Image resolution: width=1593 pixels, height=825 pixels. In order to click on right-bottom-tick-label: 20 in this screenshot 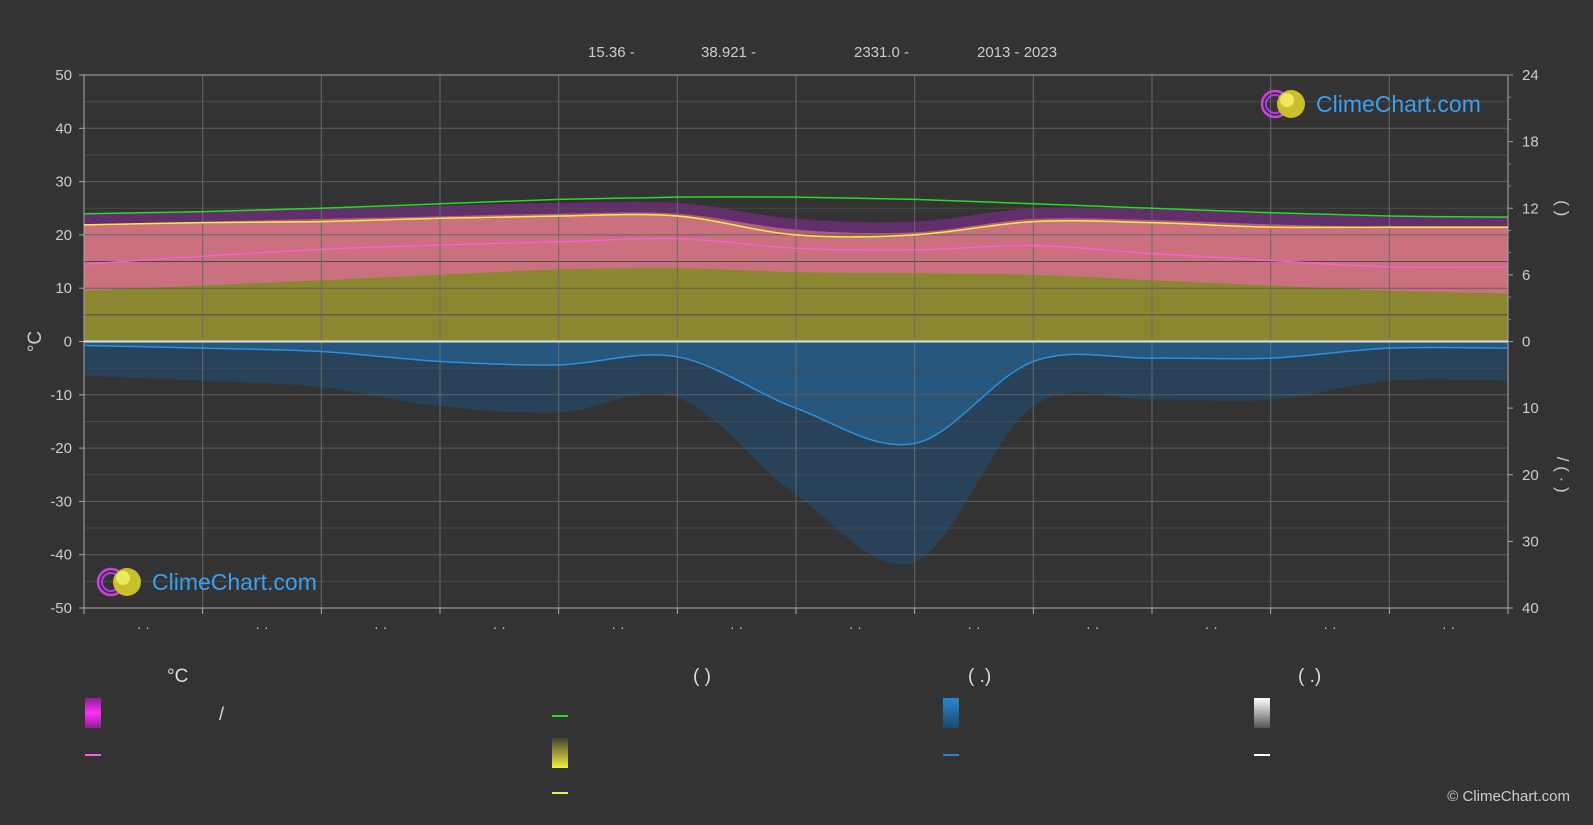, I will do `click(1530, 475)`.